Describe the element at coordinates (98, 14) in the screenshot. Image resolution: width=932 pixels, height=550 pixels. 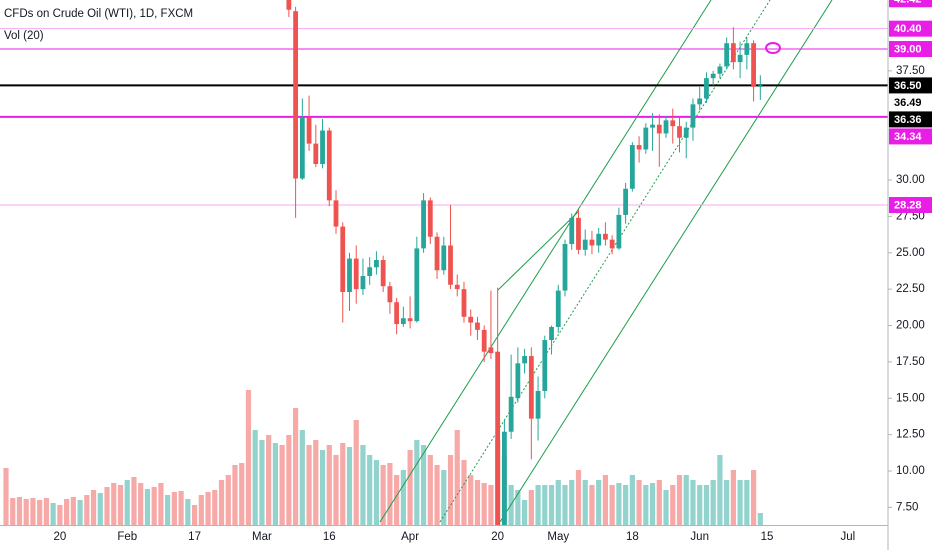
I see `chart-title: CFDs on Crude Oil (WTI), 1D, FXCM` at that location.